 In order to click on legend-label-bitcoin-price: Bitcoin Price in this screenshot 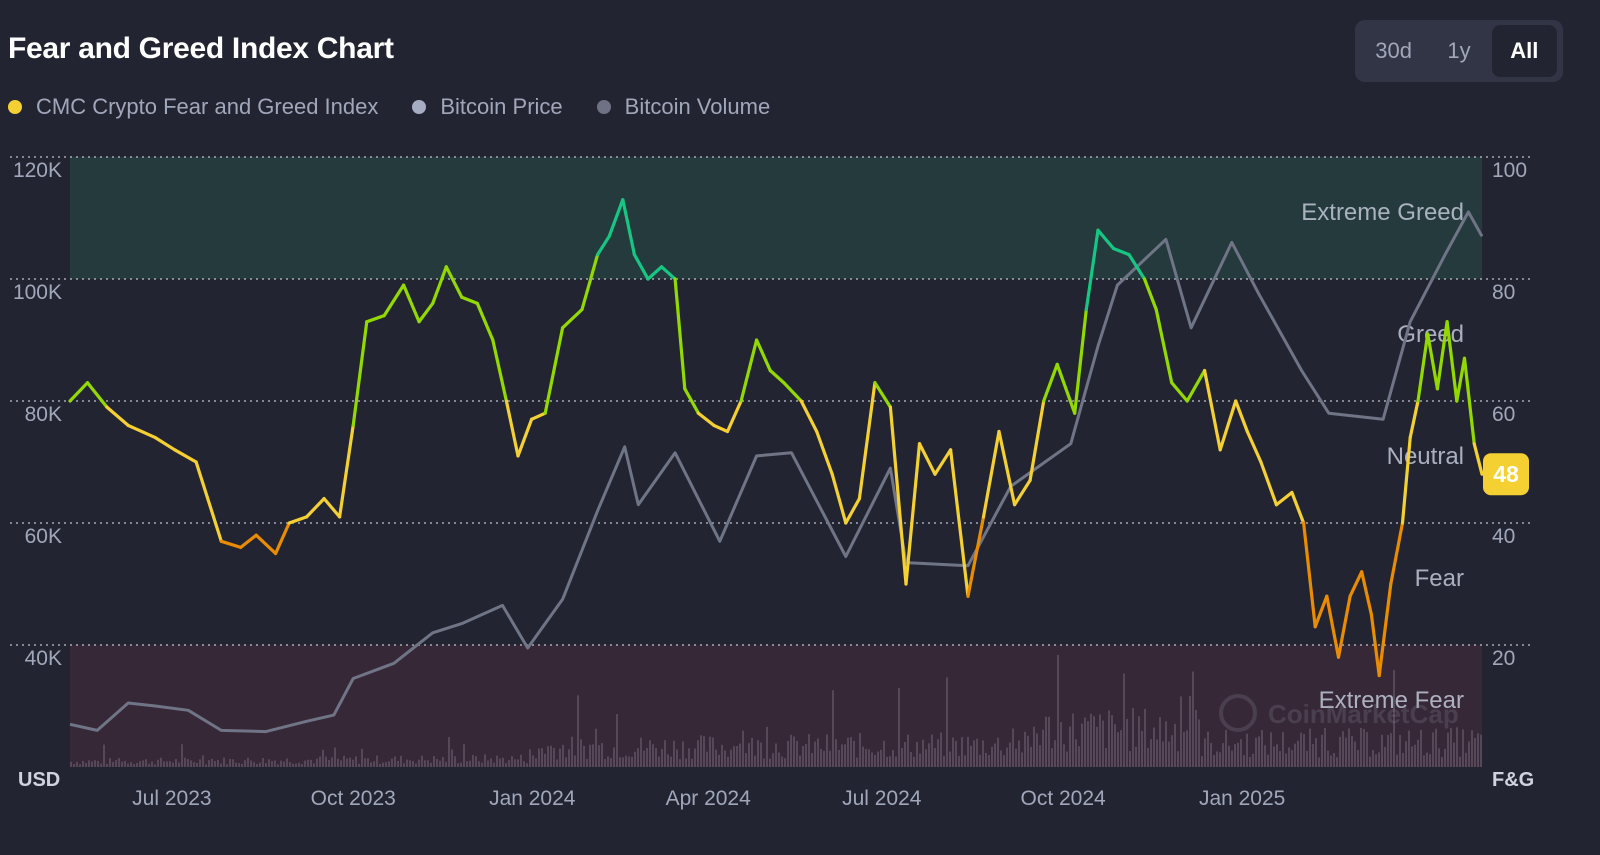, I will do `click(501, 106)`.